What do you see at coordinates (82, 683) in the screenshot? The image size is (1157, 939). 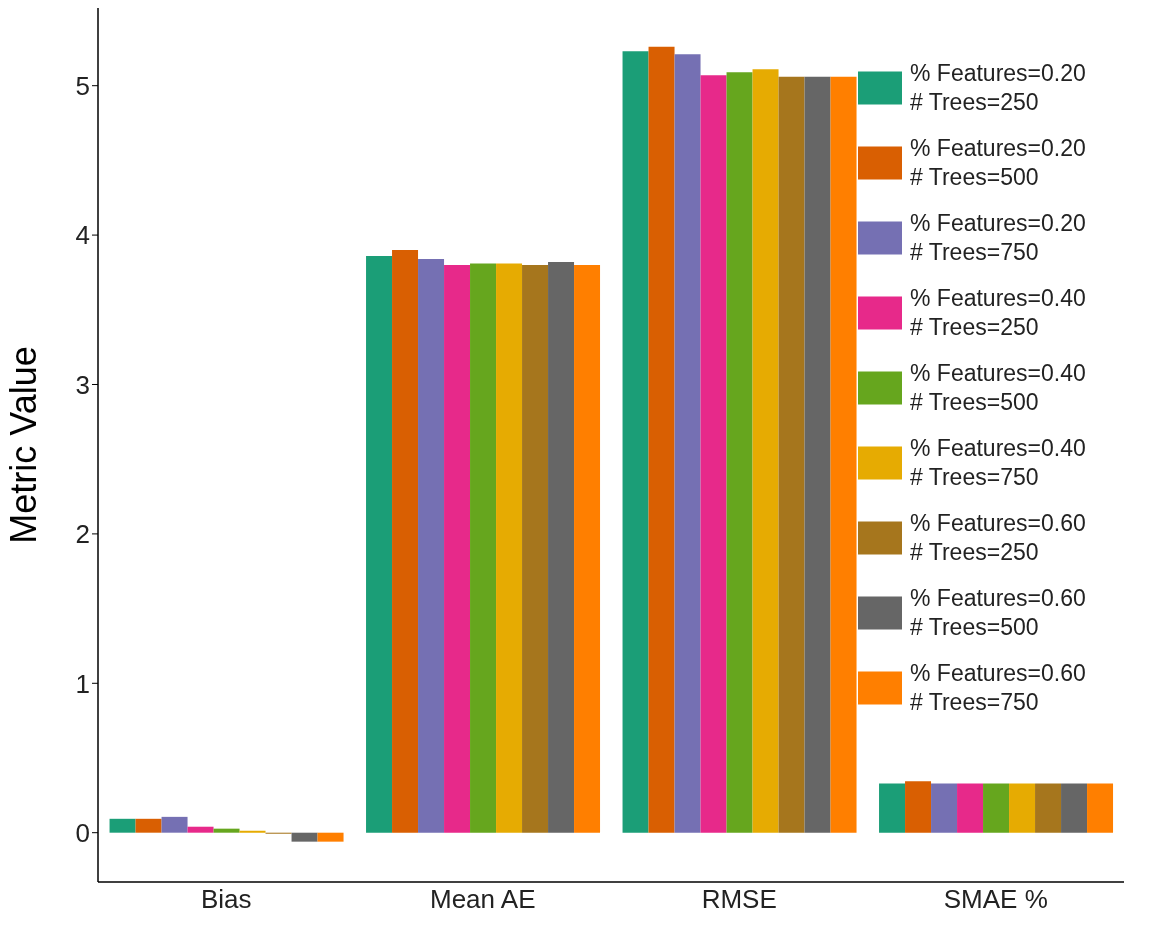 I see `y-tick-label: 1` at bounding box center [82, 683].